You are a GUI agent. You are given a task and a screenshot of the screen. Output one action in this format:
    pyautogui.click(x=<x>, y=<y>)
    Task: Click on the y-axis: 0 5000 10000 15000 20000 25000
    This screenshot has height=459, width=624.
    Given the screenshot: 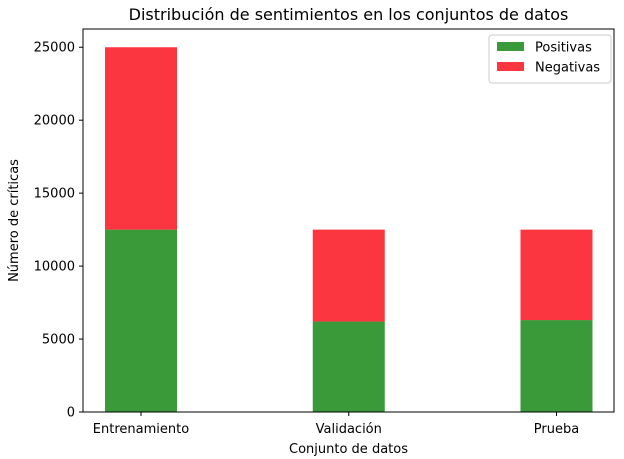 What is the action you would take?
    pyautogui.click(x=58, y=231)
    